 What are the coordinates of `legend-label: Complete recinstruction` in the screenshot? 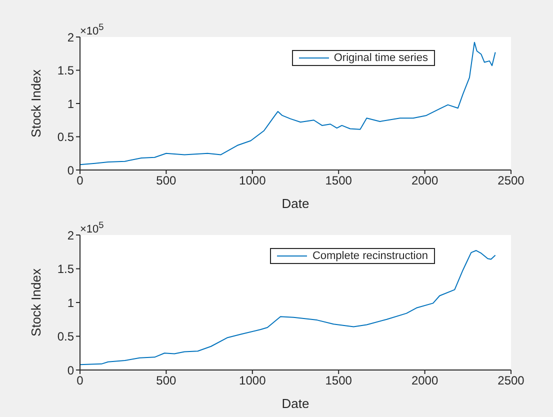 It's located at (370, 256).